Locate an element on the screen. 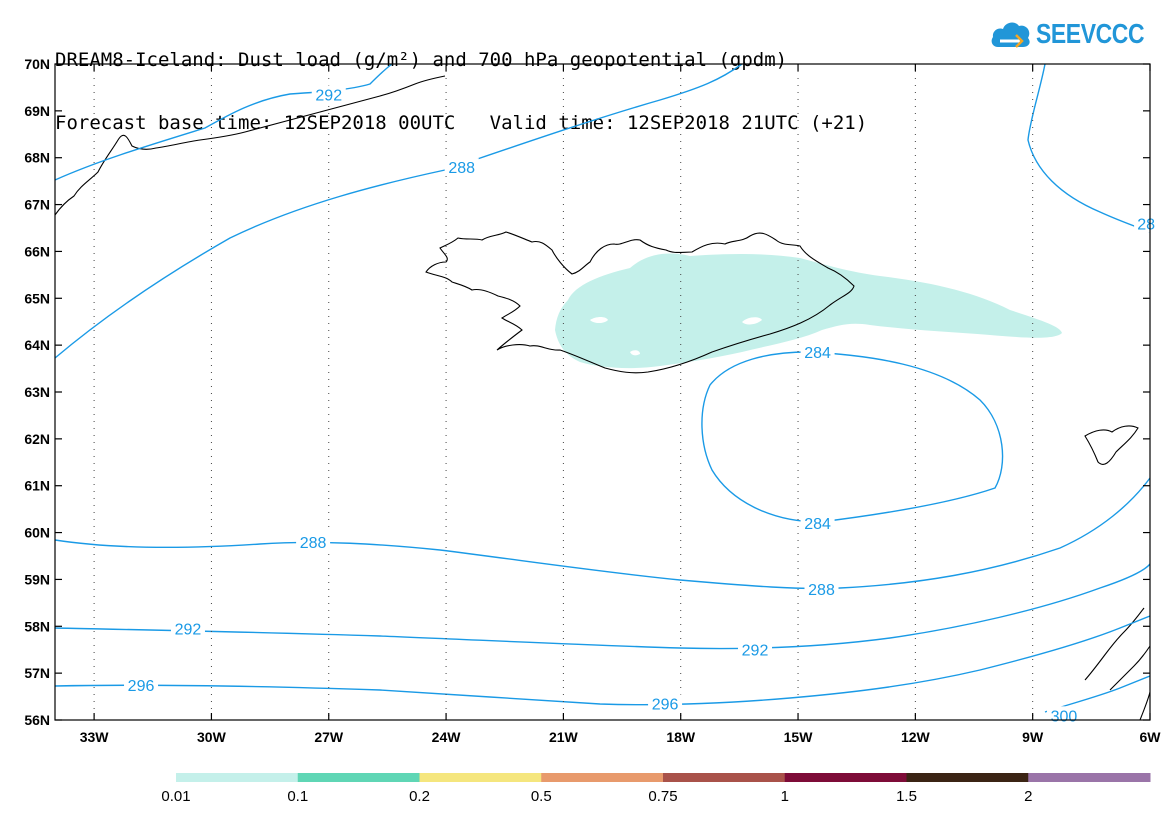 The height and width of the screenshot is (815, 1175). colorbar: 0.01 0.1 0.2 0.5 0.75 1 1.5 2 is located at coordinates (656, 789).